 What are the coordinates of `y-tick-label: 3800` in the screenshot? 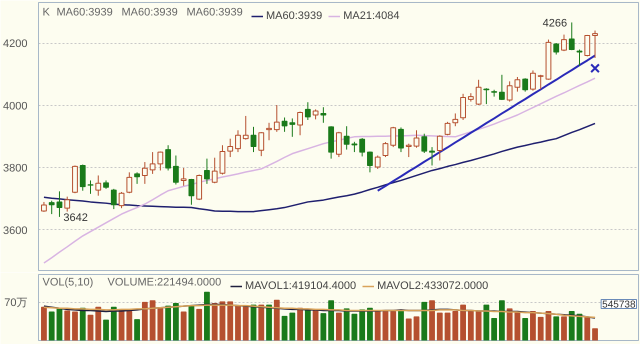 It's located at (15, 168).